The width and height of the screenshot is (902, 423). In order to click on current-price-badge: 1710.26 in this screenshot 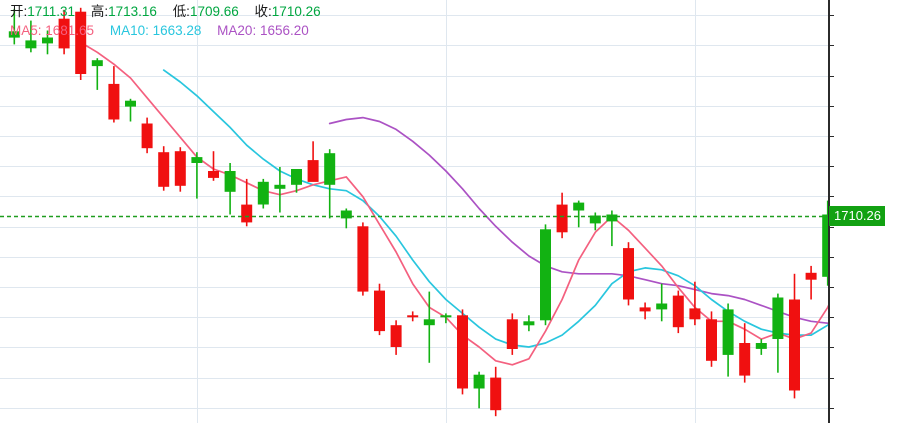, I will do `click(857, 215)`.